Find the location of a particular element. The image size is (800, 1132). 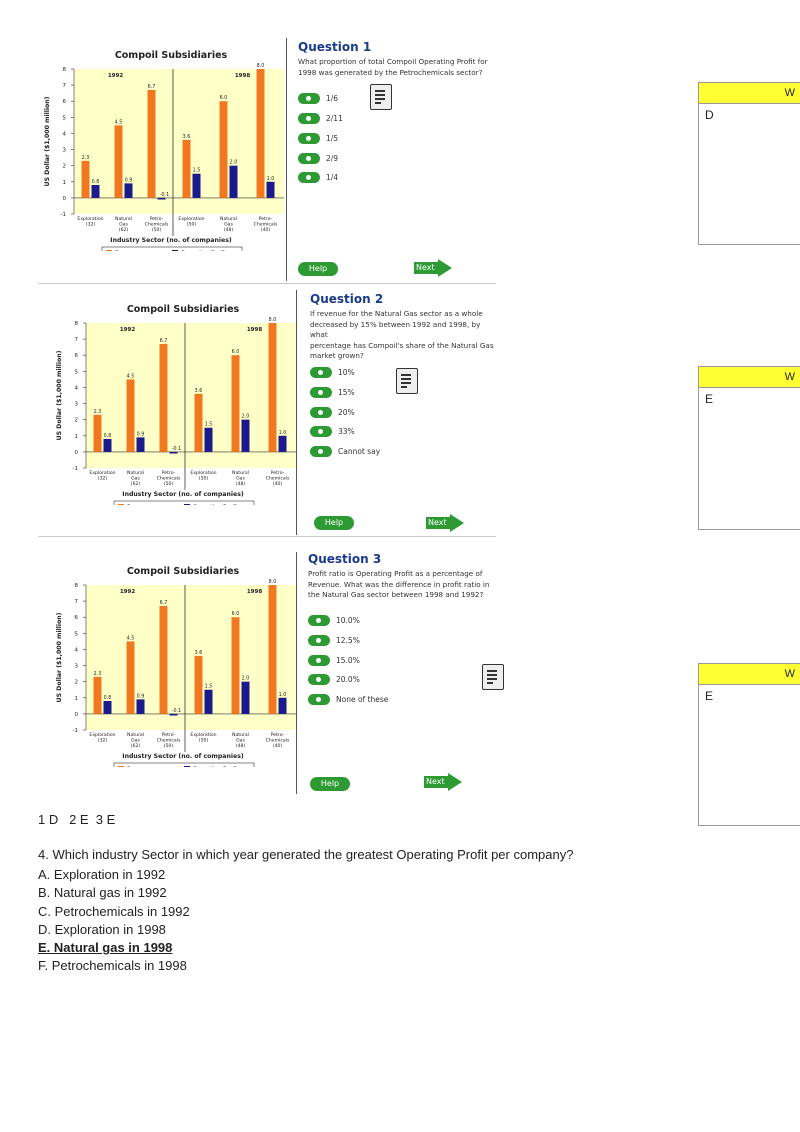

answer-box-2: W E is located at coordinates (749, 448).